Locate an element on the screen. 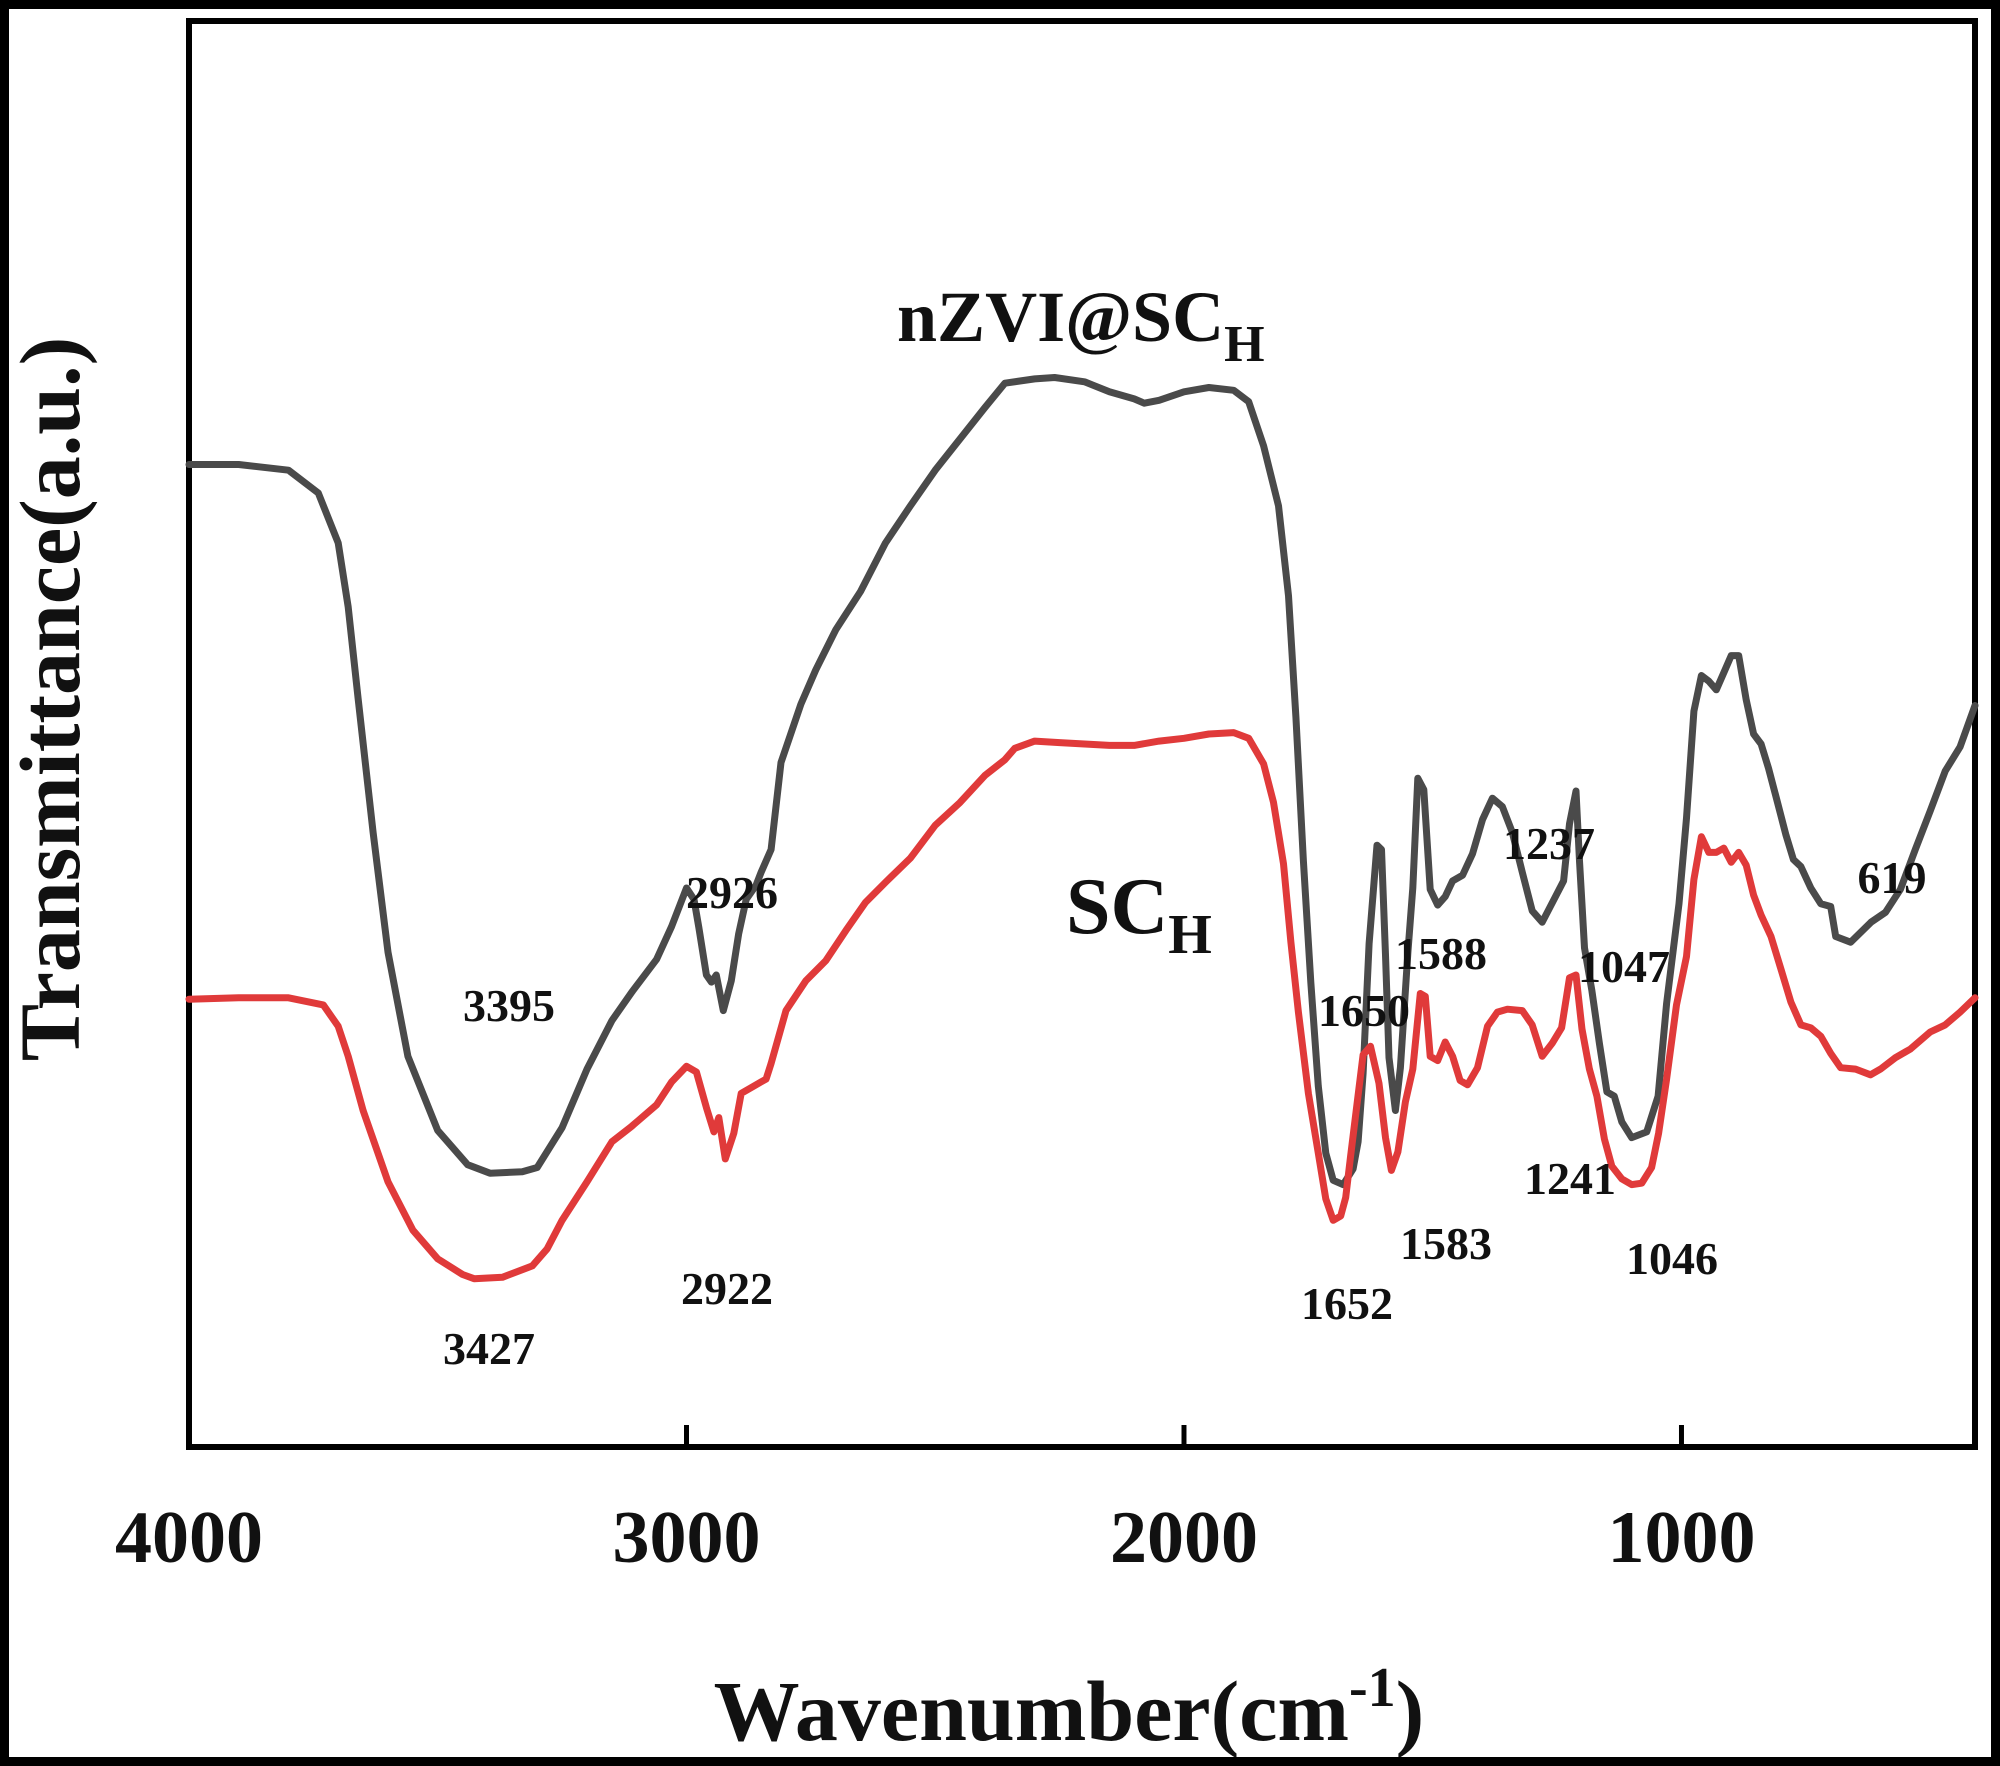 This screenshot has width=2000, height=1766. x-axis-title: Wavenumber(cm-1) is located at coordinates (1069, 1707).